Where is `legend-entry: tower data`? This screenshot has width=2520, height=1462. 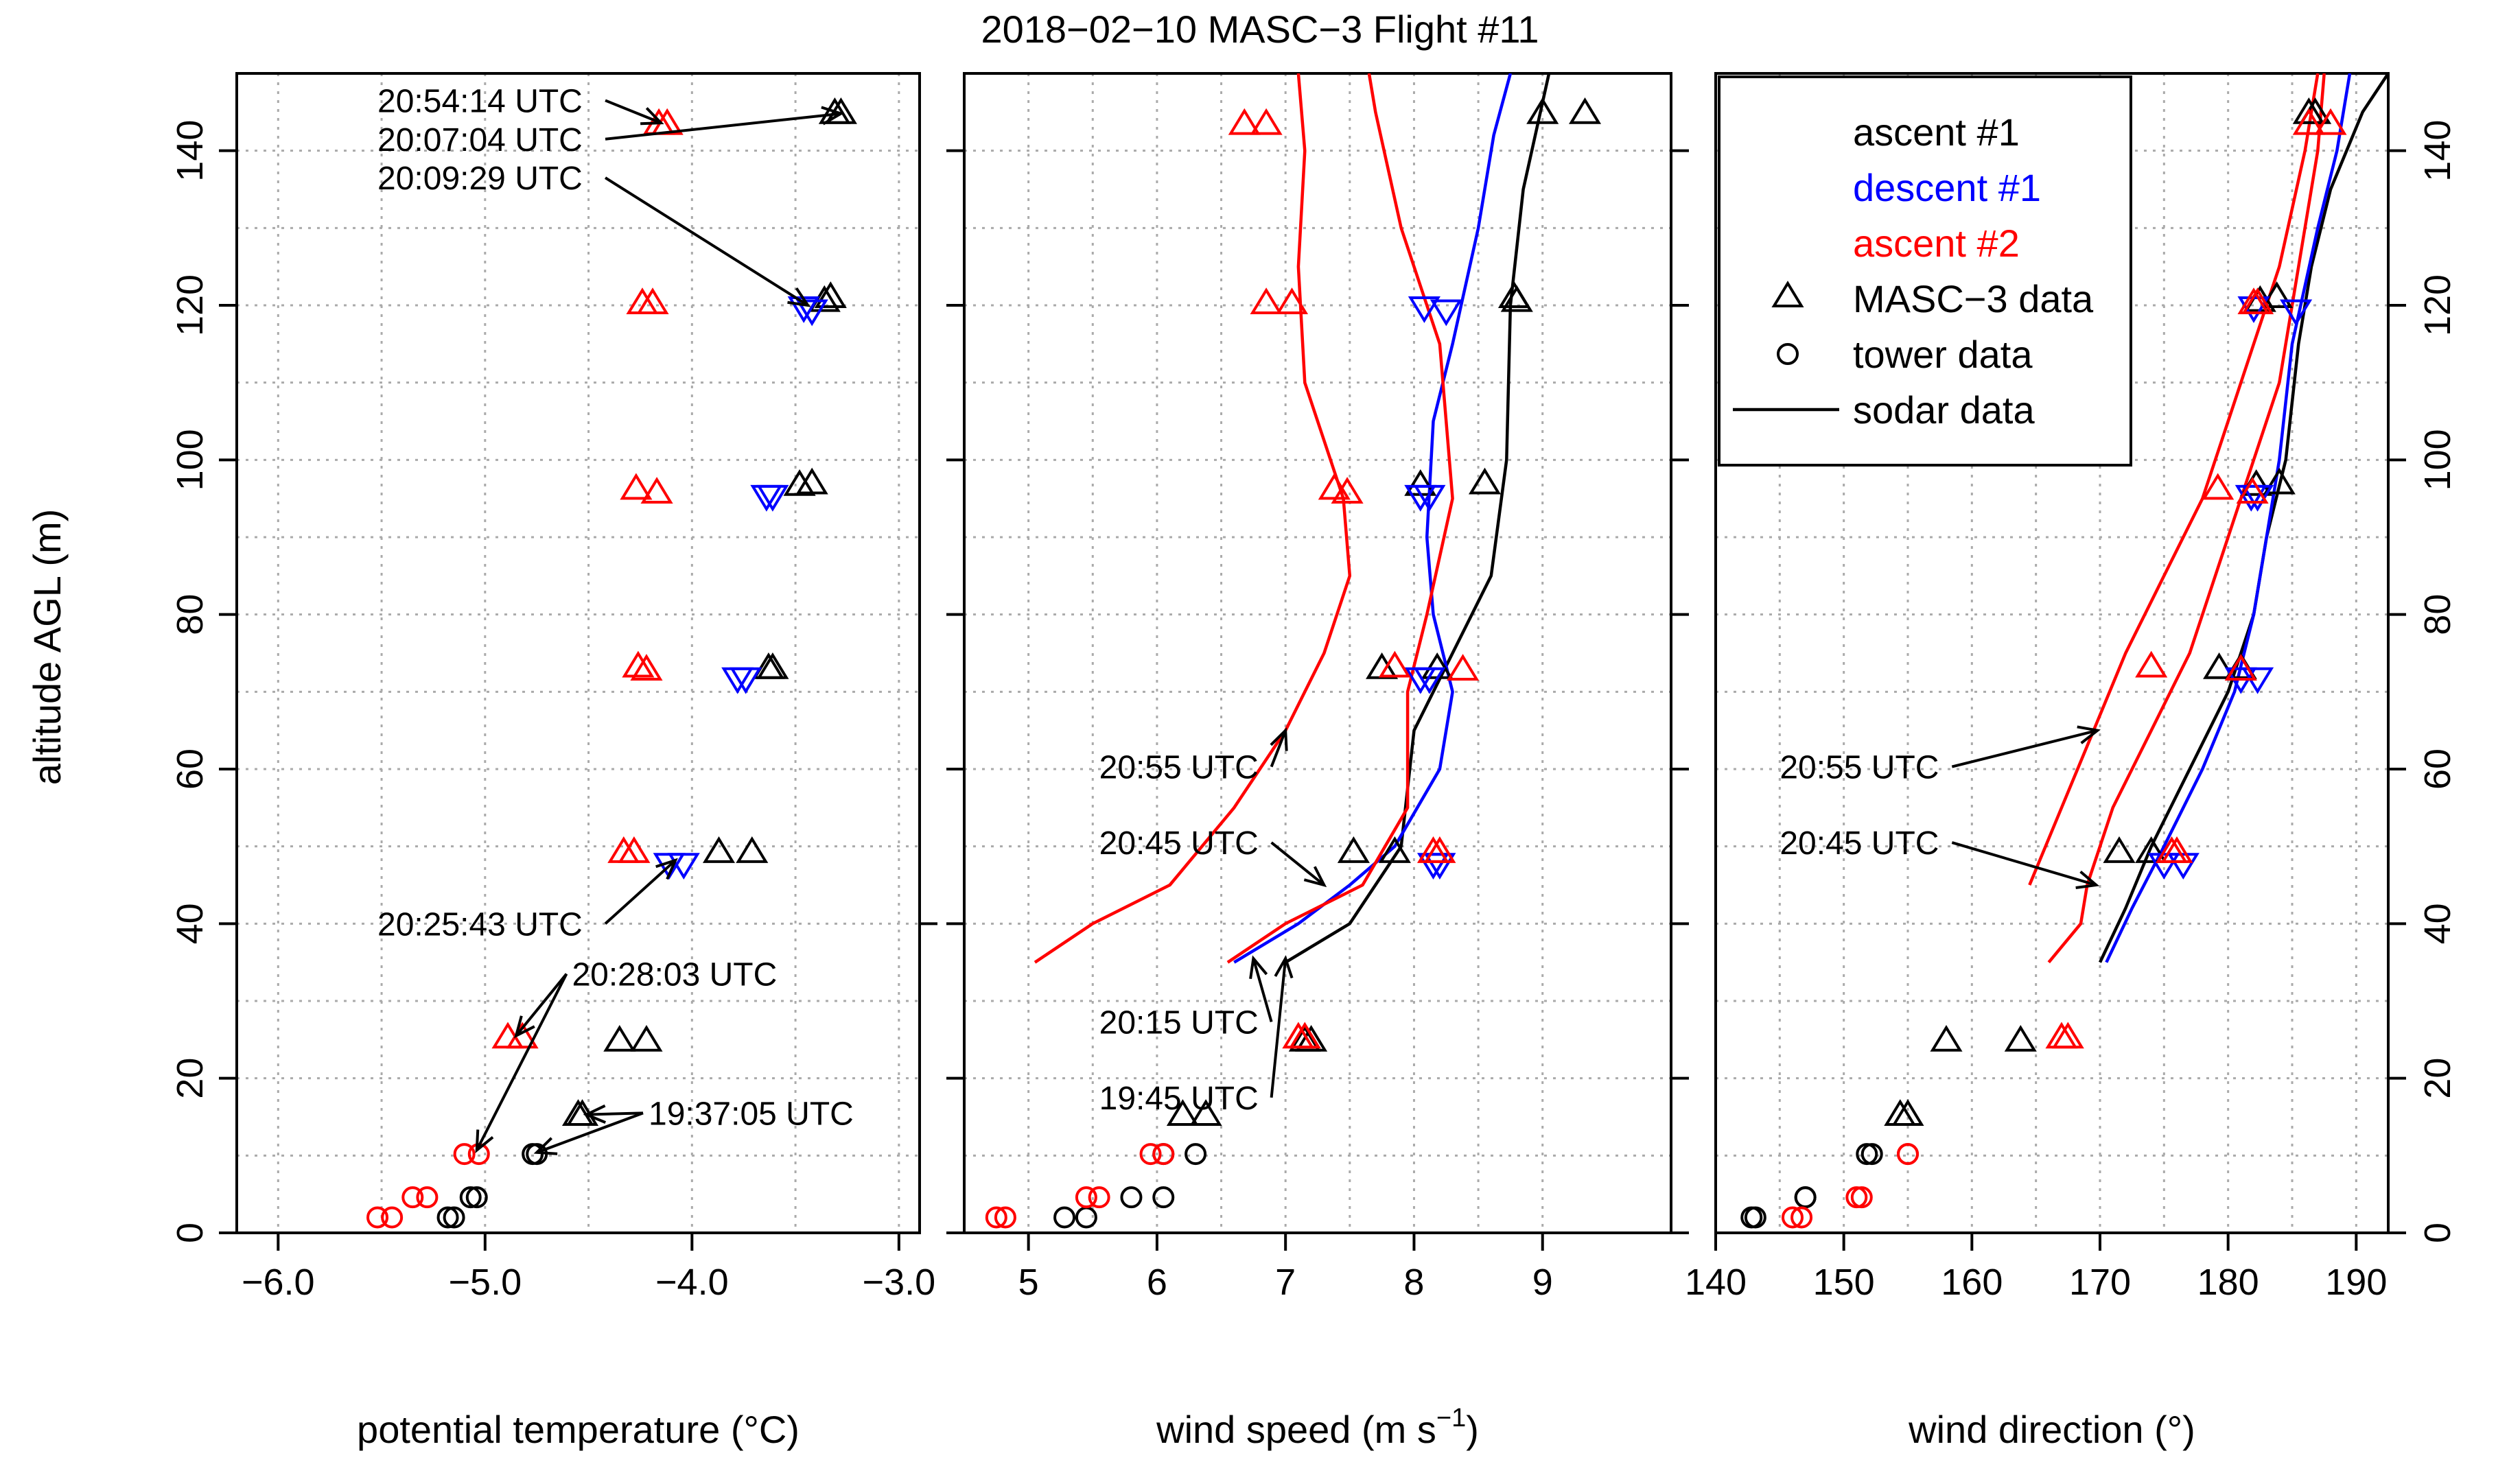
legend-entry: tower data is located at coordinates (1905, 354).